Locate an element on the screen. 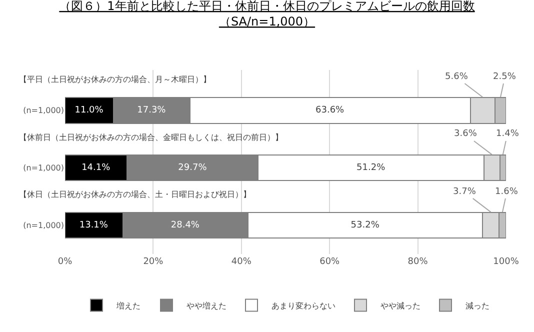  data-label: 3.7% is located at coordinates (464, 192).